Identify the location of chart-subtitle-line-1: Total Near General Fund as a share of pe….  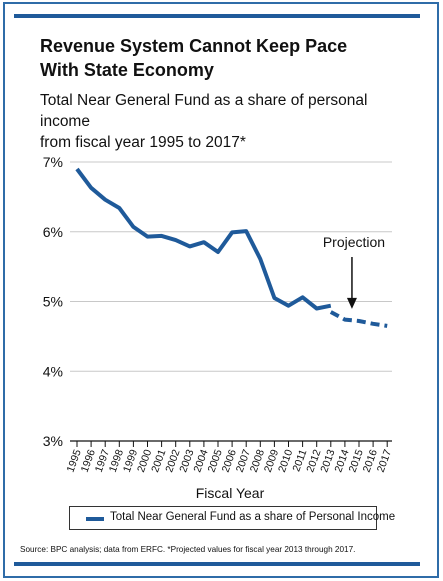
(204, 111).